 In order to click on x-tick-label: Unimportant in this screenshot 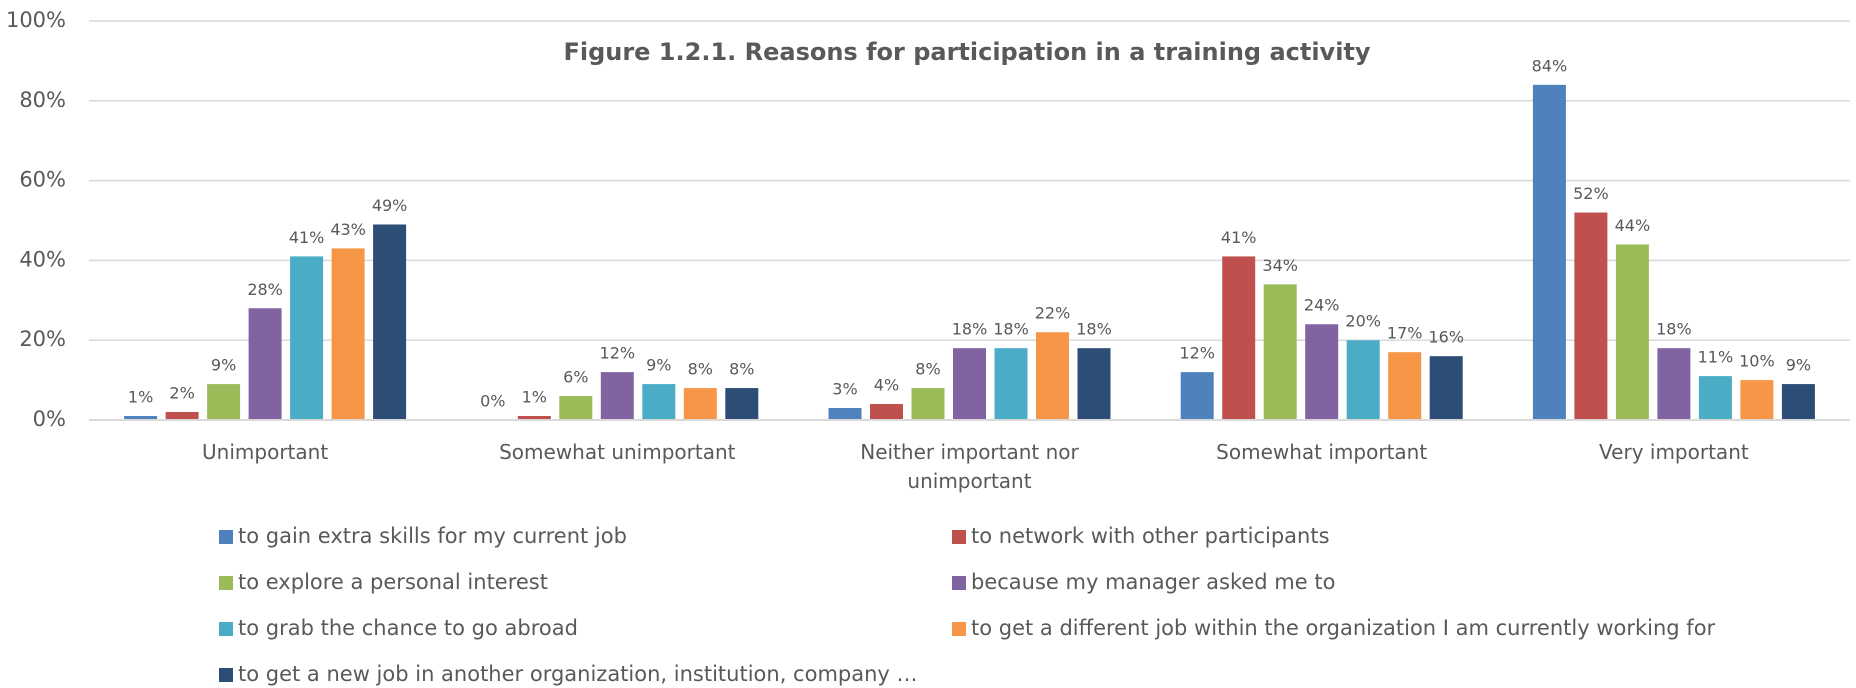, I will do `click(265, 452)`.